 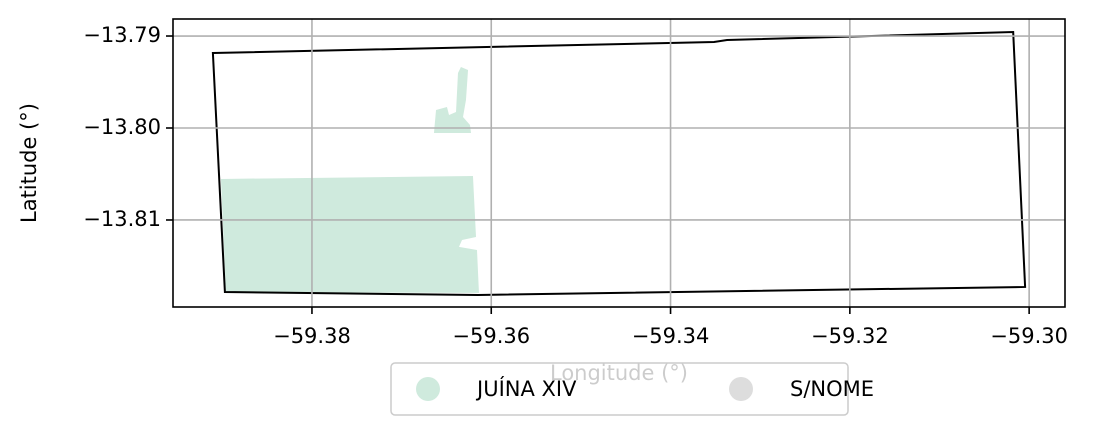 What do you see at coordinates (526, 388) in the screenshot?
I see `legend-label: JUÍNA XIV` at bounding box center [526, 388].